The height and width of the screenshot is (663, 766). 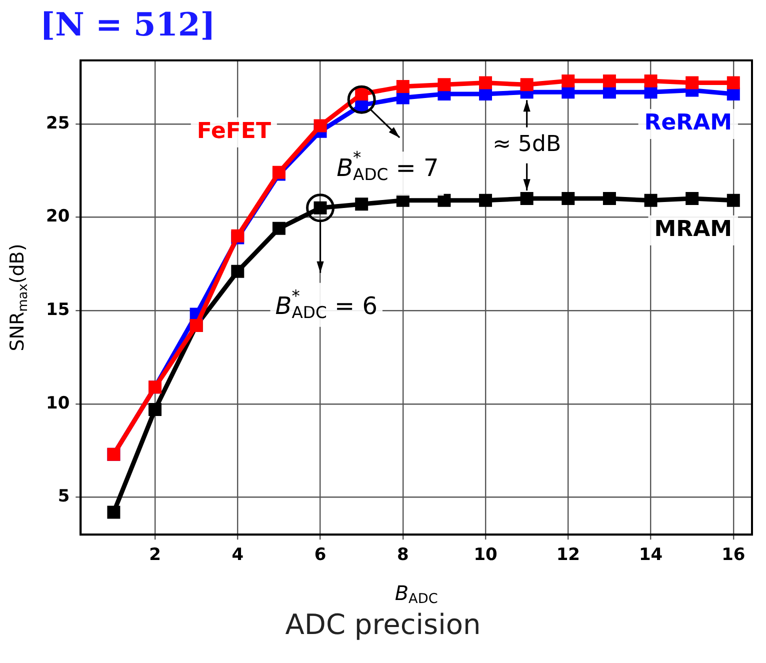 What do you see at coordinates (58, 403) in the screenshot?
I see `y-tick-label: 10` at bounding box center [58, 403].